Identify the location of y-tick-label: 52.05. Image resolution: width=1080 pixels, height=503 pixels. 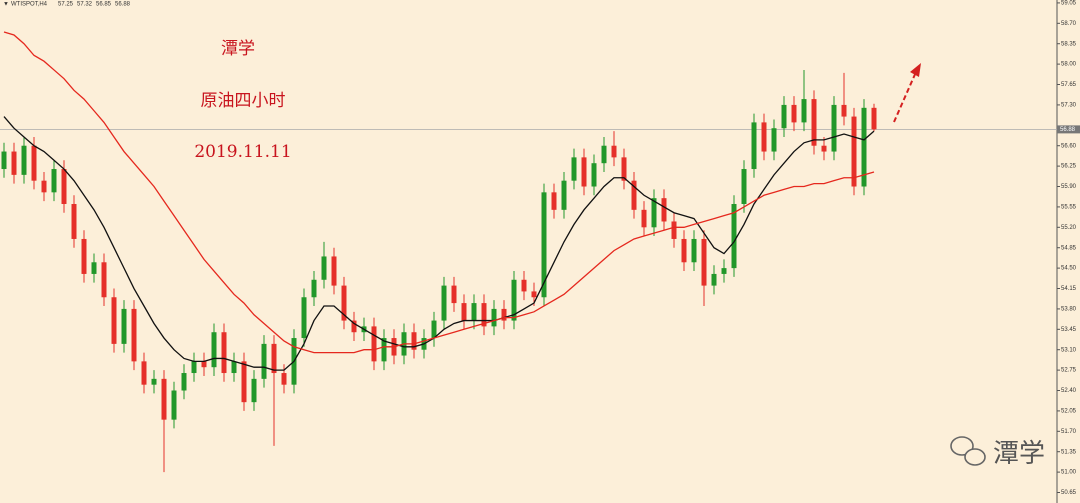
(1069, 411).